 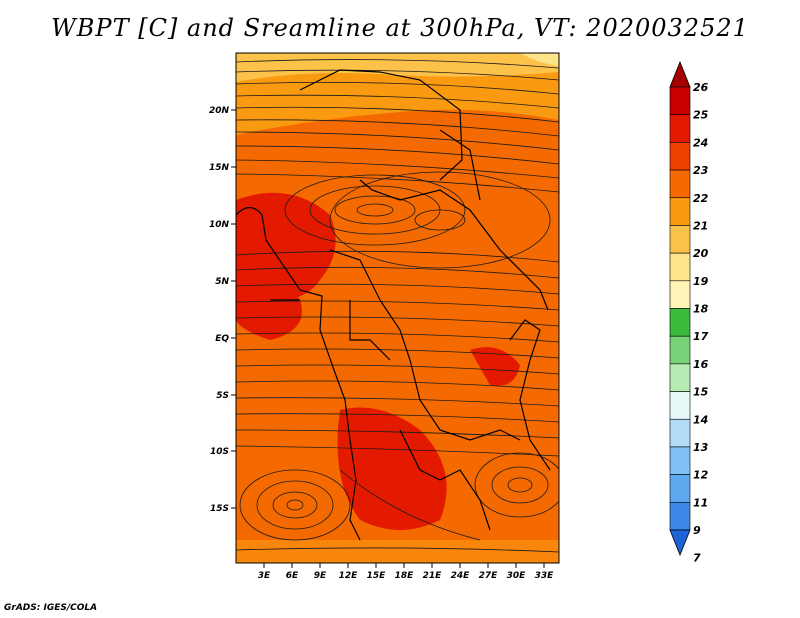 What do you see at coordinates (349, 576) in the screenshot?
I see `lon-label: 12E` at bounding box center [349, 576].